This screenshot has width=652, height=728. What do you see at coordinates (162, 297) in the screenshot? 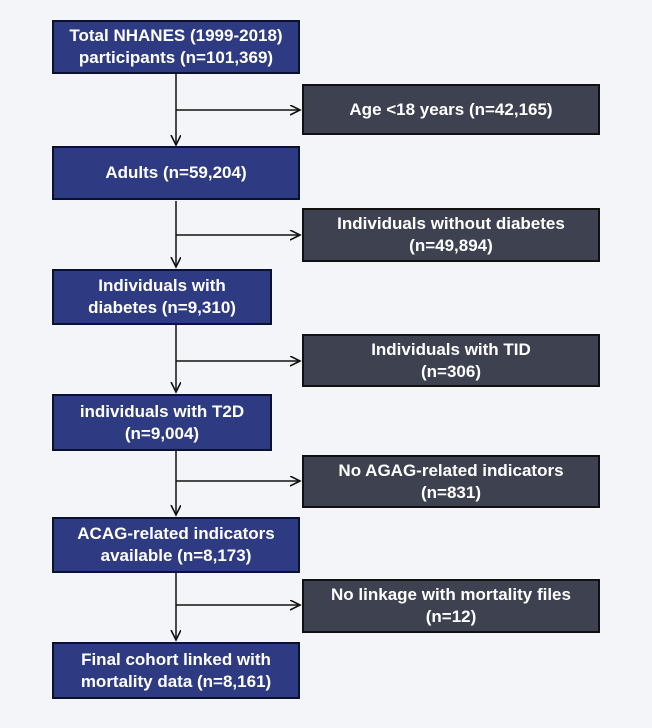
I see `step-with-diabetes: Individuals with diabetes (n=9,310)` at bounding box center [162, 297].